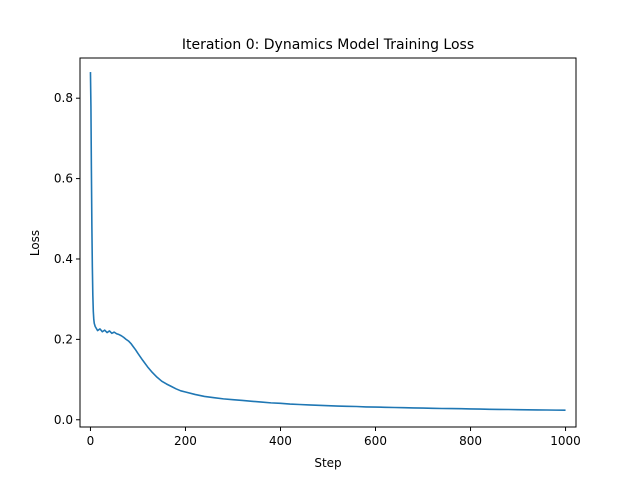  Describe the element at coordinates (334, 437) in the screenshot. I see `x-axis-ticks: 0 200 400 600 800 1000` at that location.